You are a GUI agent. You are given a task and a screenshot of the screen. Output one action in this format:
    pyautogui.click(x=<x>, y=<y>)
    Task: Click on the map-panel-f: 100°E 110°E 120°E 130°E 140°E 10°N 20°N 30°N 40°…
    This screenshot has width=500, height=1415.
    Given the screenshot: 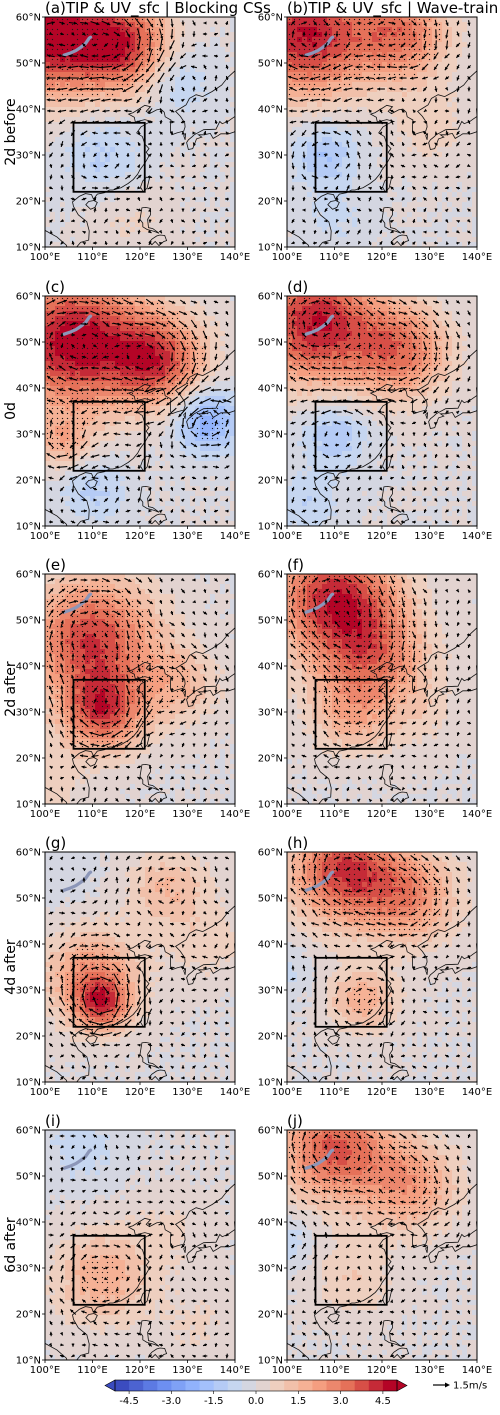 What is the action you would take?
    pyautogui.click(x=375, y=688)
    